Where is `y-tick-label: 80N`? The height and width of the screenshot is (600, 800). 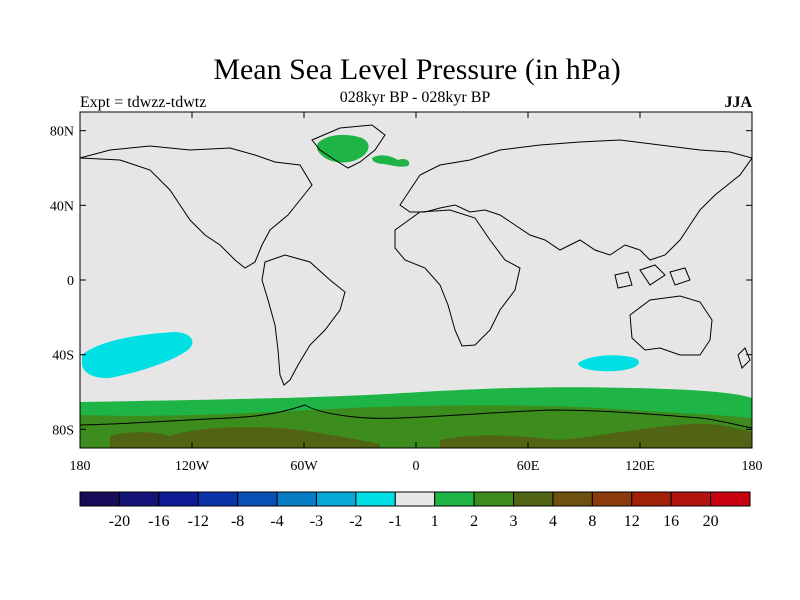
y-tick-label: 80N is located at coordinates (62, 132).